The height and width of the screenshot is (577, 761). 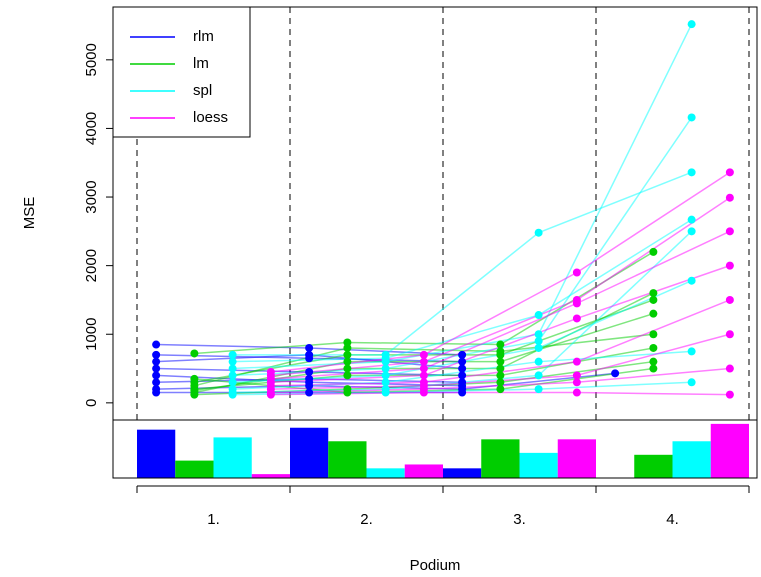 I want to click on legend-label: lm, so click(x=201, y=63).